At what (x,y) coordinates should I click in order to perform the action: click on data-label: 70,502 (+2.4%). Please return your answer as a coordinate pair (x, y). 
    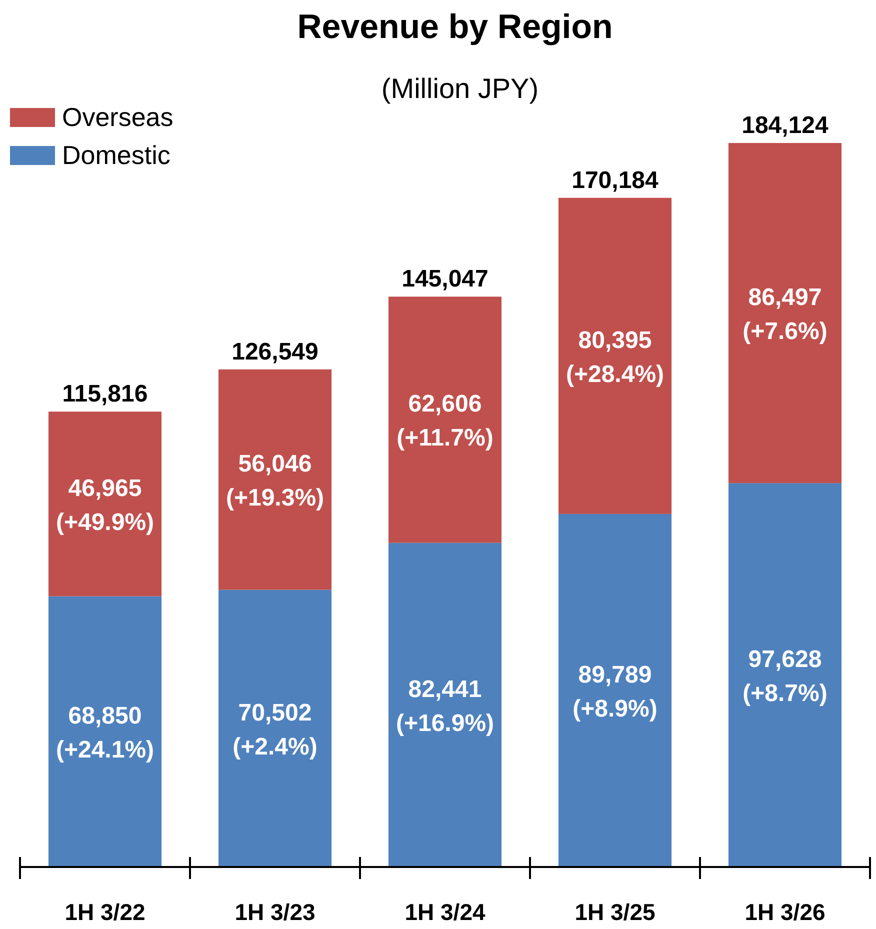
    Looking at the image, I should click on (275, 729).